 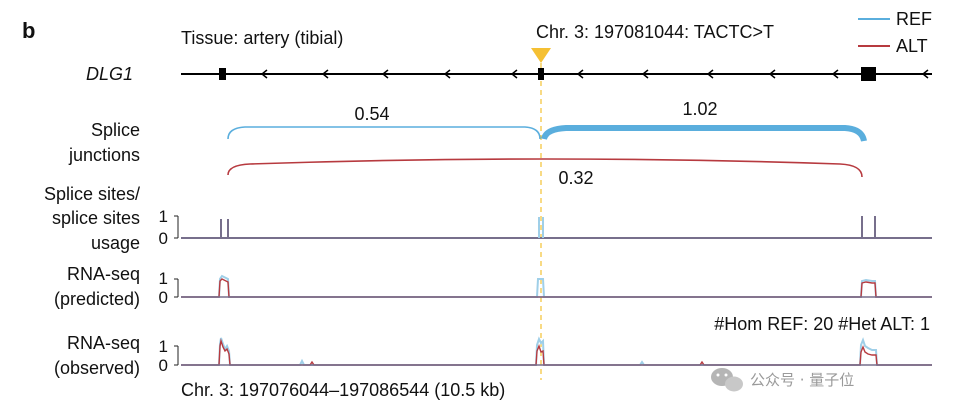 I want to click on gene-label: DLG1, so click(x=109, y=74).